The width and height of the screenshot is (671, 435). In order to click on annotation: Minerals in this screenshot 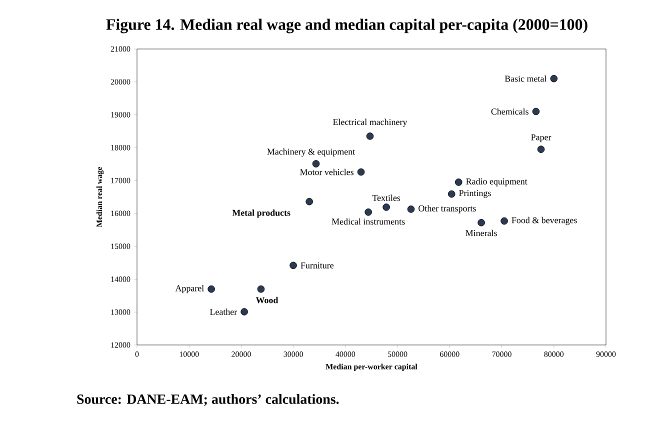, I will do `click(481, 233)`.